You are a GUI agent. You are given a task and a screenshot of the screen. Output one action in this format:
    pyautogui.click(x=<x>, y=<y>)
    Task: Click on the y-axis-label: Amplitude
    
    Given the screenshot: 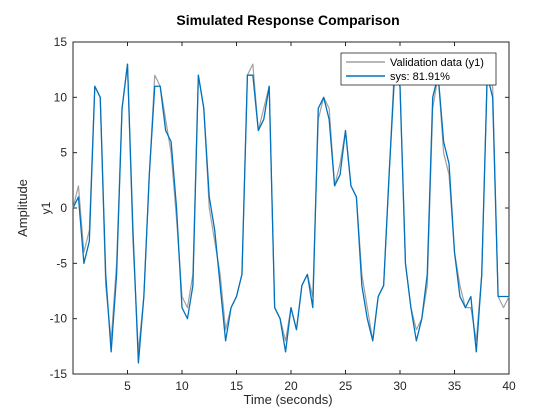 What is the action you would take?
    pyautogui.click(x=22, y=208)
    